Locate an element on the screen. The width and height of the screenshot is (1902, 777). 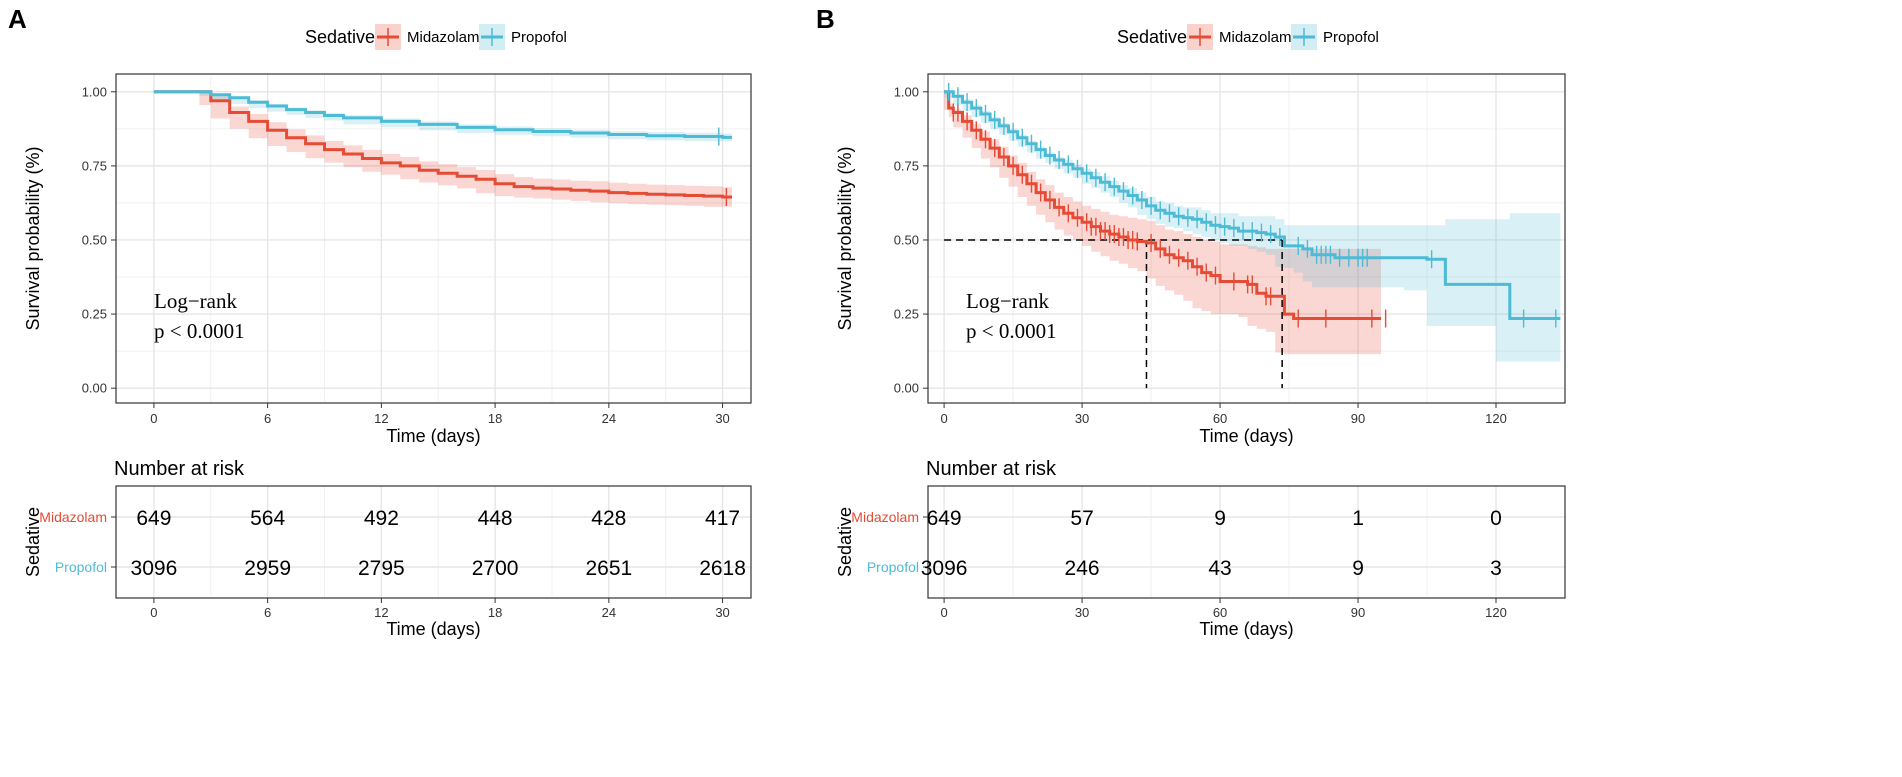
risk-count: 417 is located at coordinates (722, 518).